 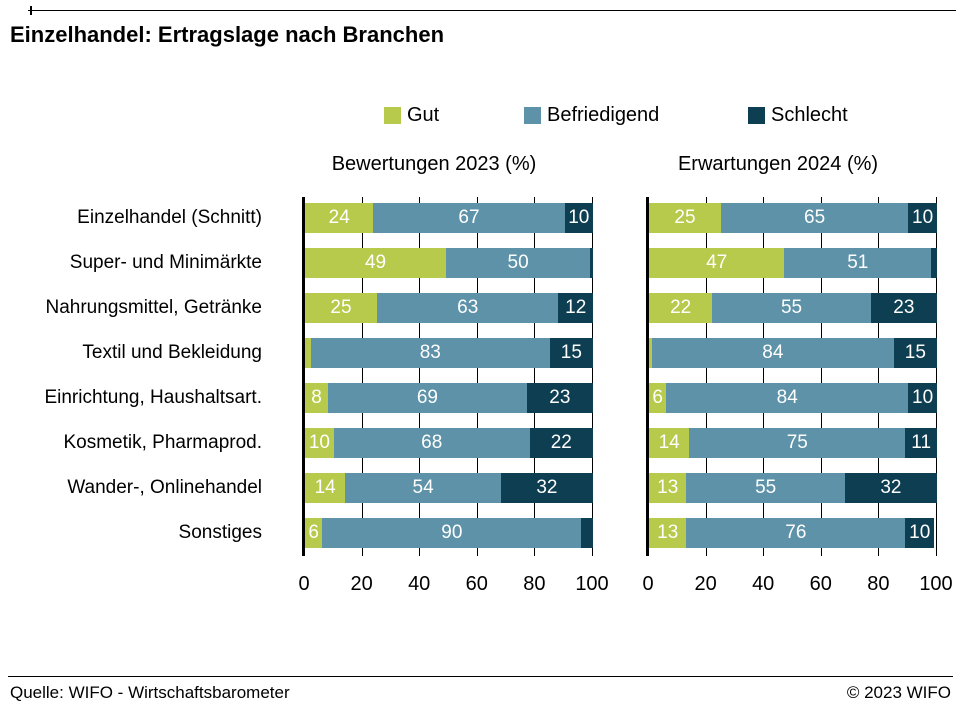 I want to click on bar-row: 8 69 23, so click(x=449, y=398).